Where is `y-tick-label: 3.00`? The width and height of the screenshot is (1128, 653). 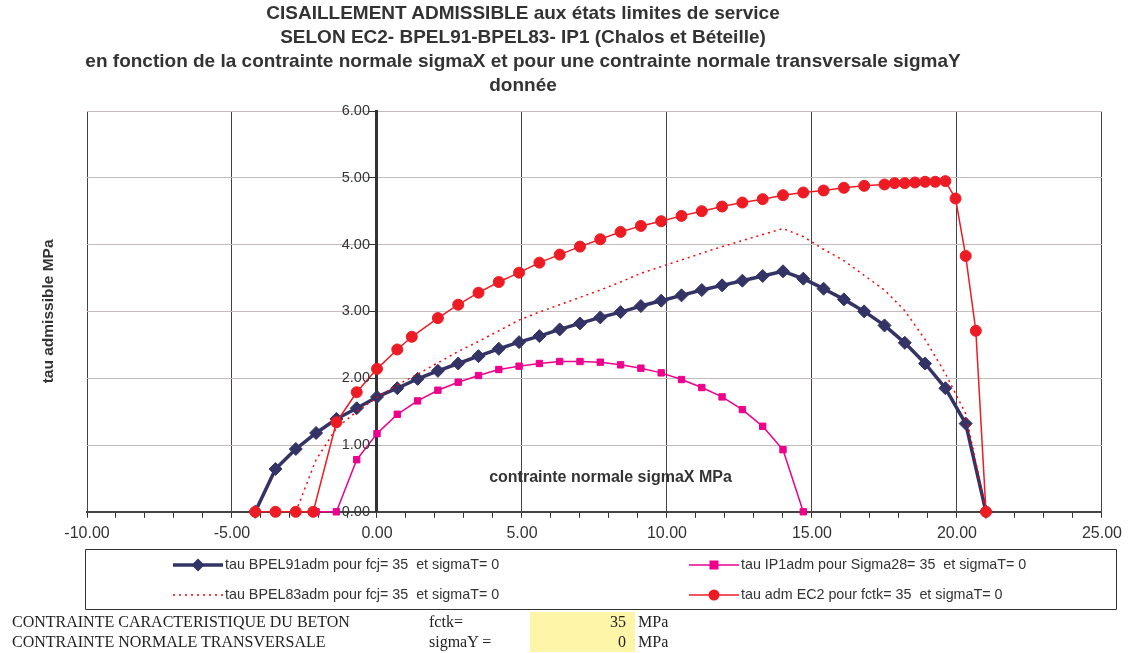
y-tick-label: 3.00 is located at coordinates (355, 310).